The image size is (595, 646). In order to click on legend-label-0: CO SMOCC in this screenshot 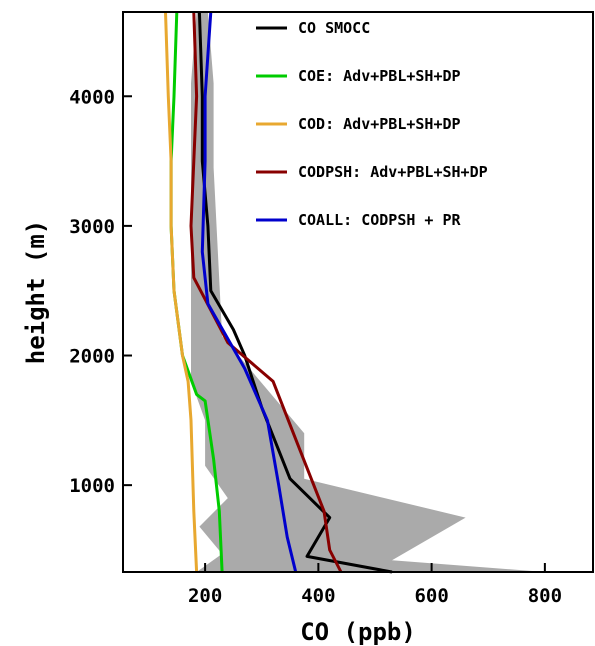, I will do `click(334, 28)`.